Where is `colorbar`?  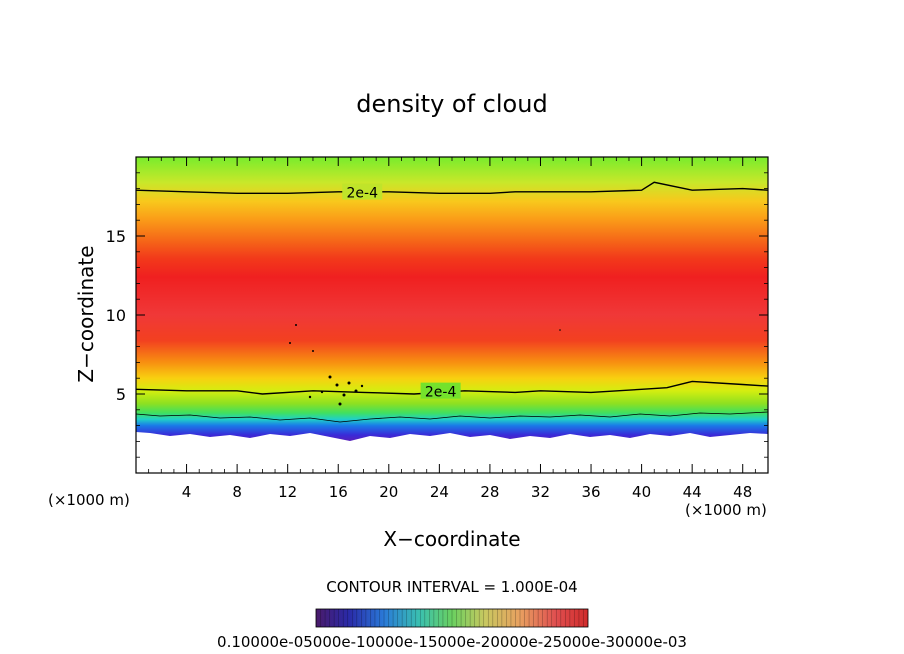 colorbar is located at coordinates (452, 618).